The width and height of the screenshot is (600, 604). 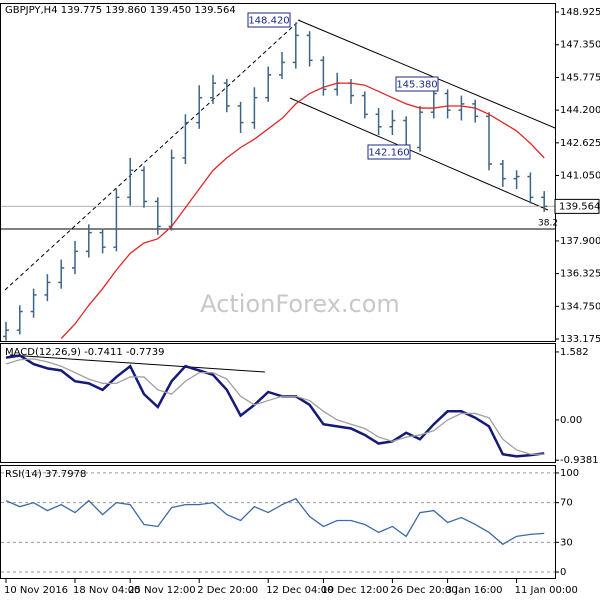 I want to click on y-tick-label: 70, so click(x=566, y=503).